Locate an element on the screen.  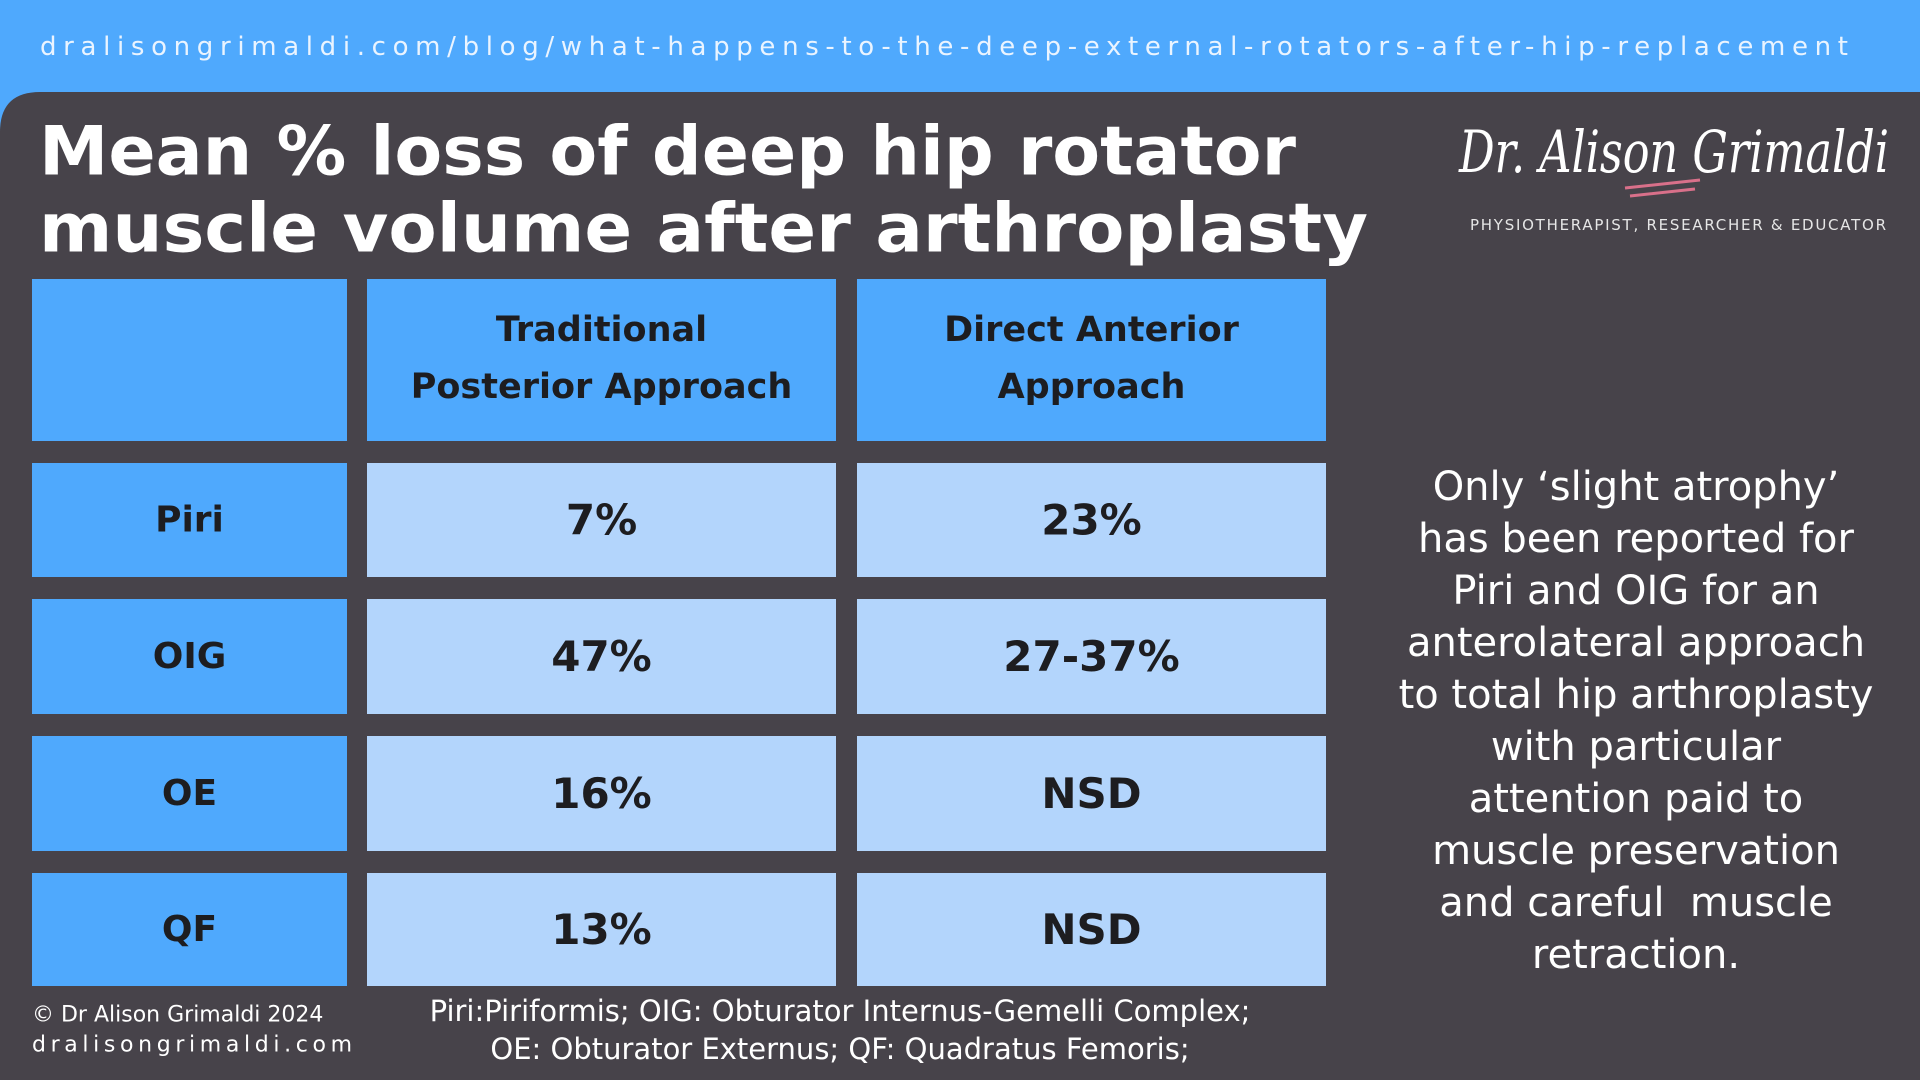
cell-value: 23% is located at coordinates (1091, 520).